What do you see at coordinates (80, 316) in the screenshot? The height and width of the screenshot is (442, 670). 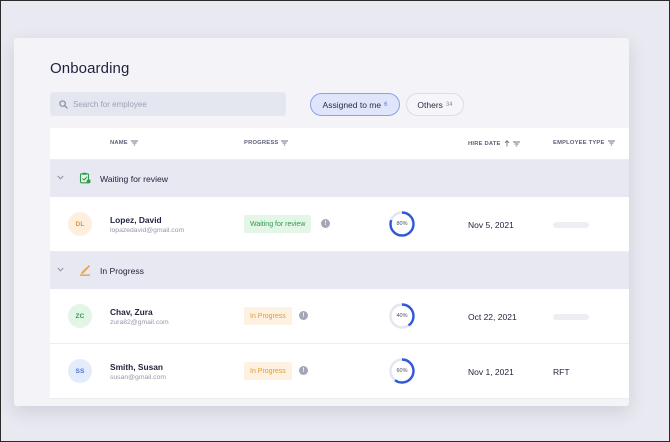 I see `avatar: ZC` at bounding box center [80, 316].